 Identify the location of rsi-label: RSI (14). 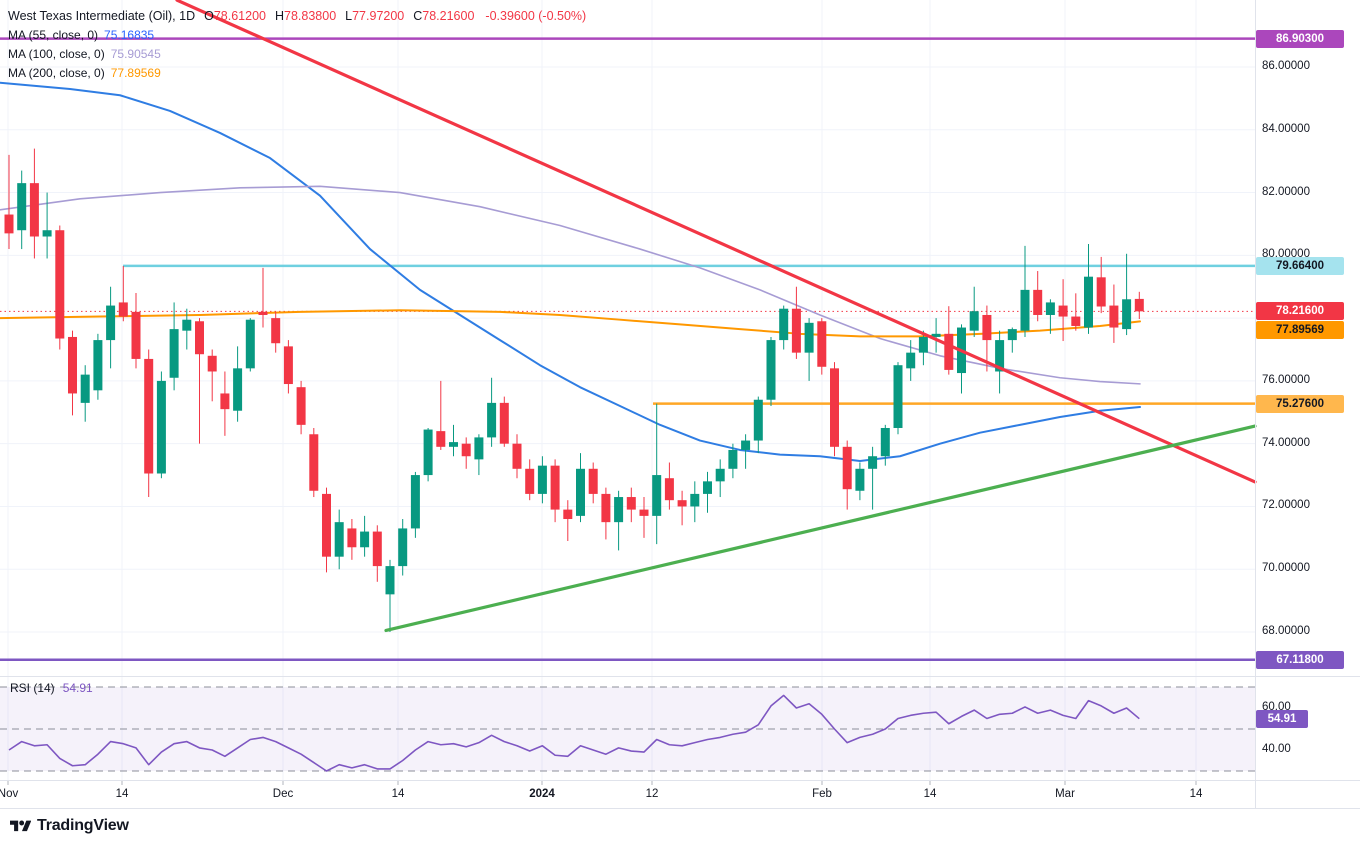
(32, 688).